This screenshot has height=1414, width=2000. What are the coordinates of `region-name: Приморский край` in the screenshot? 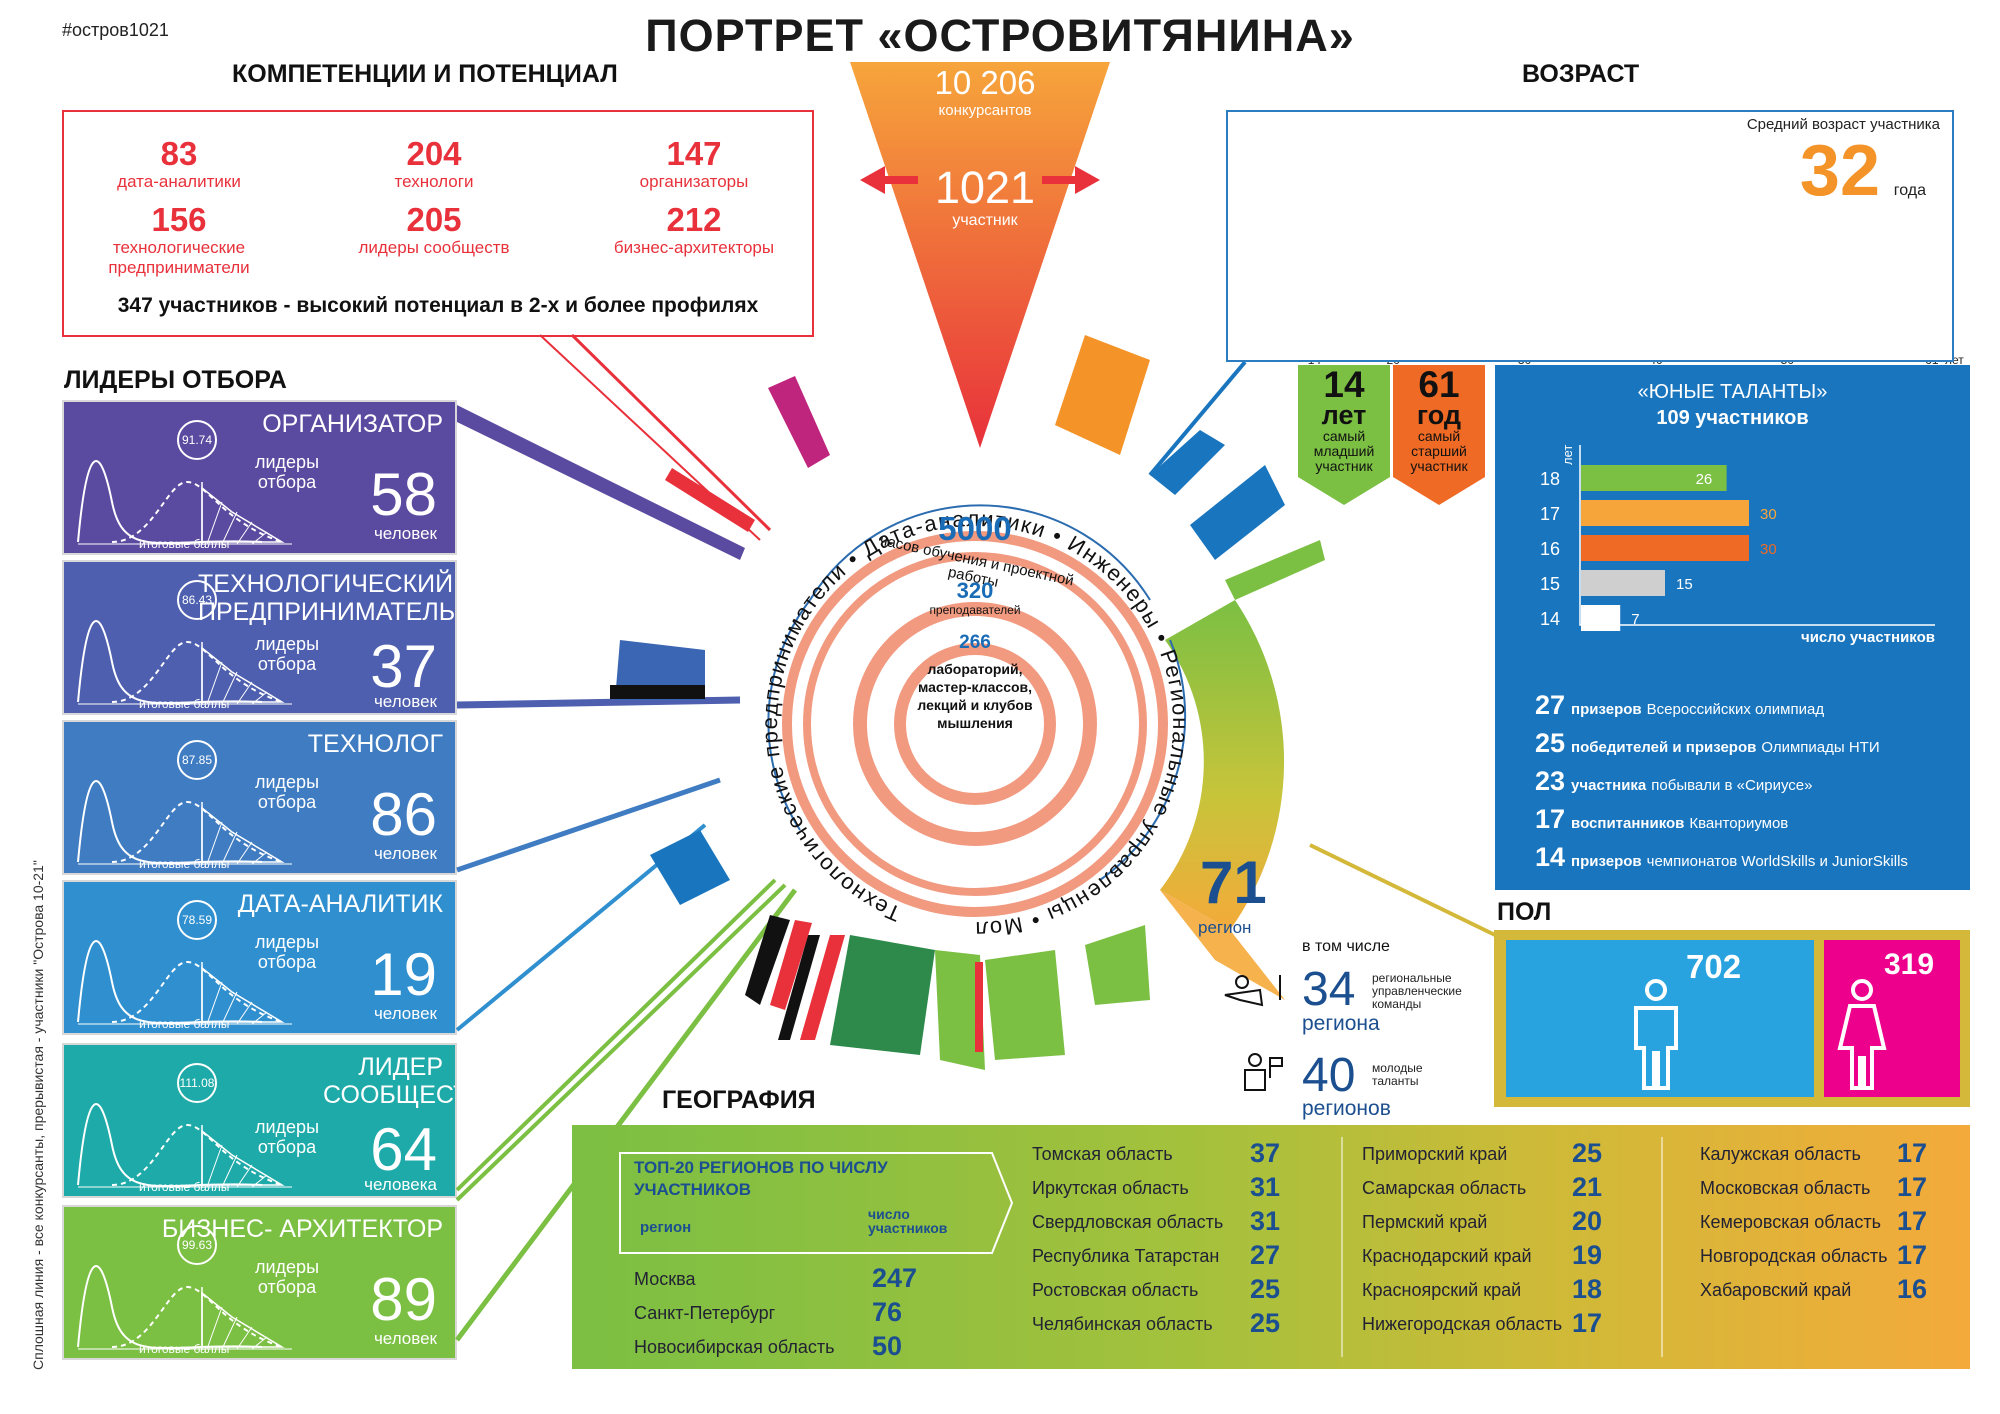 It's located at (1435, 1154).